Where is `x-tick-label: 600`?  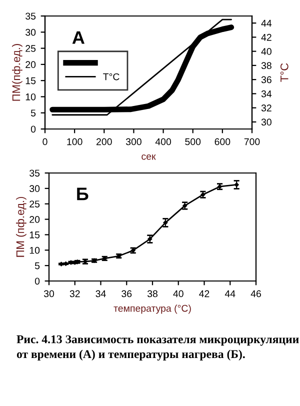 x-tick-label: 600 is located at coordinates (222, 142).